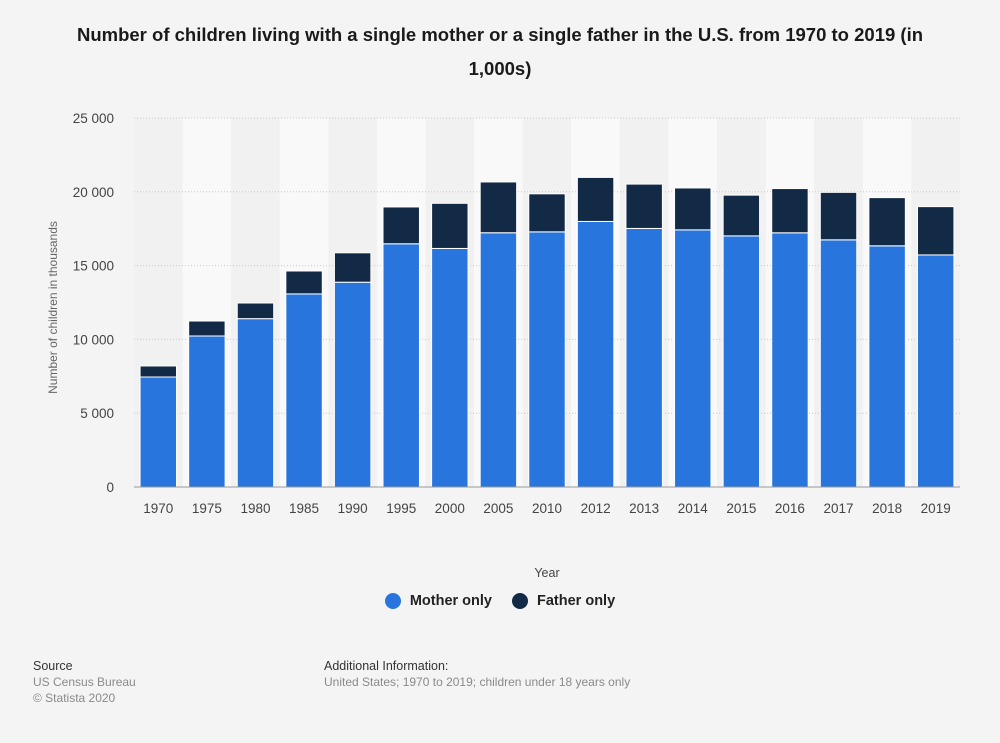 The width and height of the screenshot is (1000, 743). Describe the element at coordinates (97, 413) in the screenshot. I see `y-tick-label: 5 000` at that location.